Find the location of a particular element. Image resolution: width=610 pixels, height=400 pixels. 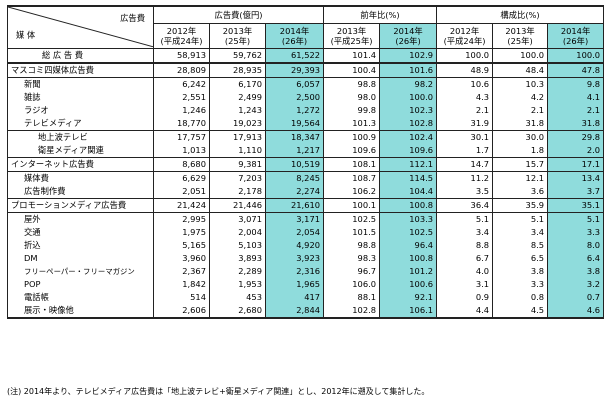

cell-cost-2012: 2,551 is located at coordinates (181, 97).